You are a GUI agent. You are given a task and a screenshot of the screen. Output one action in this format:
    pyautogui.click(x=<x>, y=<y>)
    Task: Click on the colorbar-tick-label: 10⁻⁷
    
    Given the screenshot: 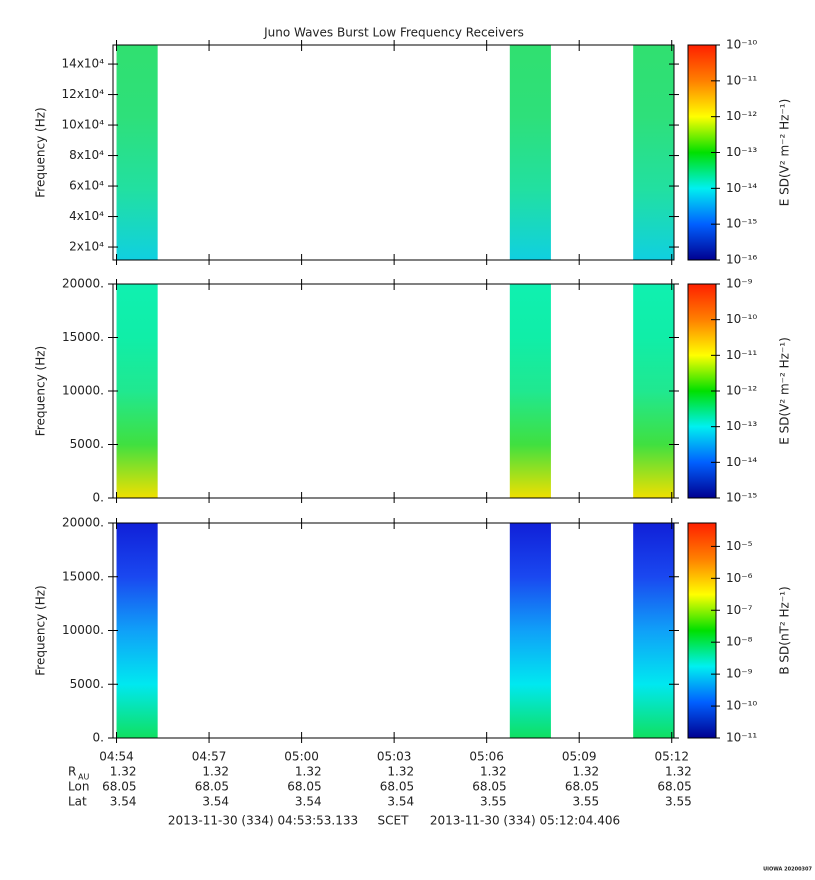 What is the action you would take?
    pyautogui.click(x=739, y=610)
    